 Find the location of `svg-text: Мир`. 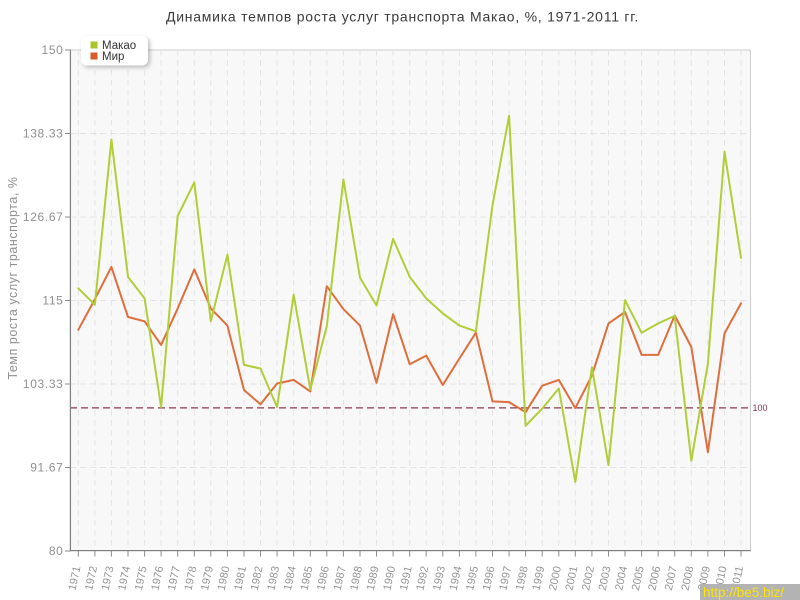

svg-text: Мир is located at coordinates (113, 57).